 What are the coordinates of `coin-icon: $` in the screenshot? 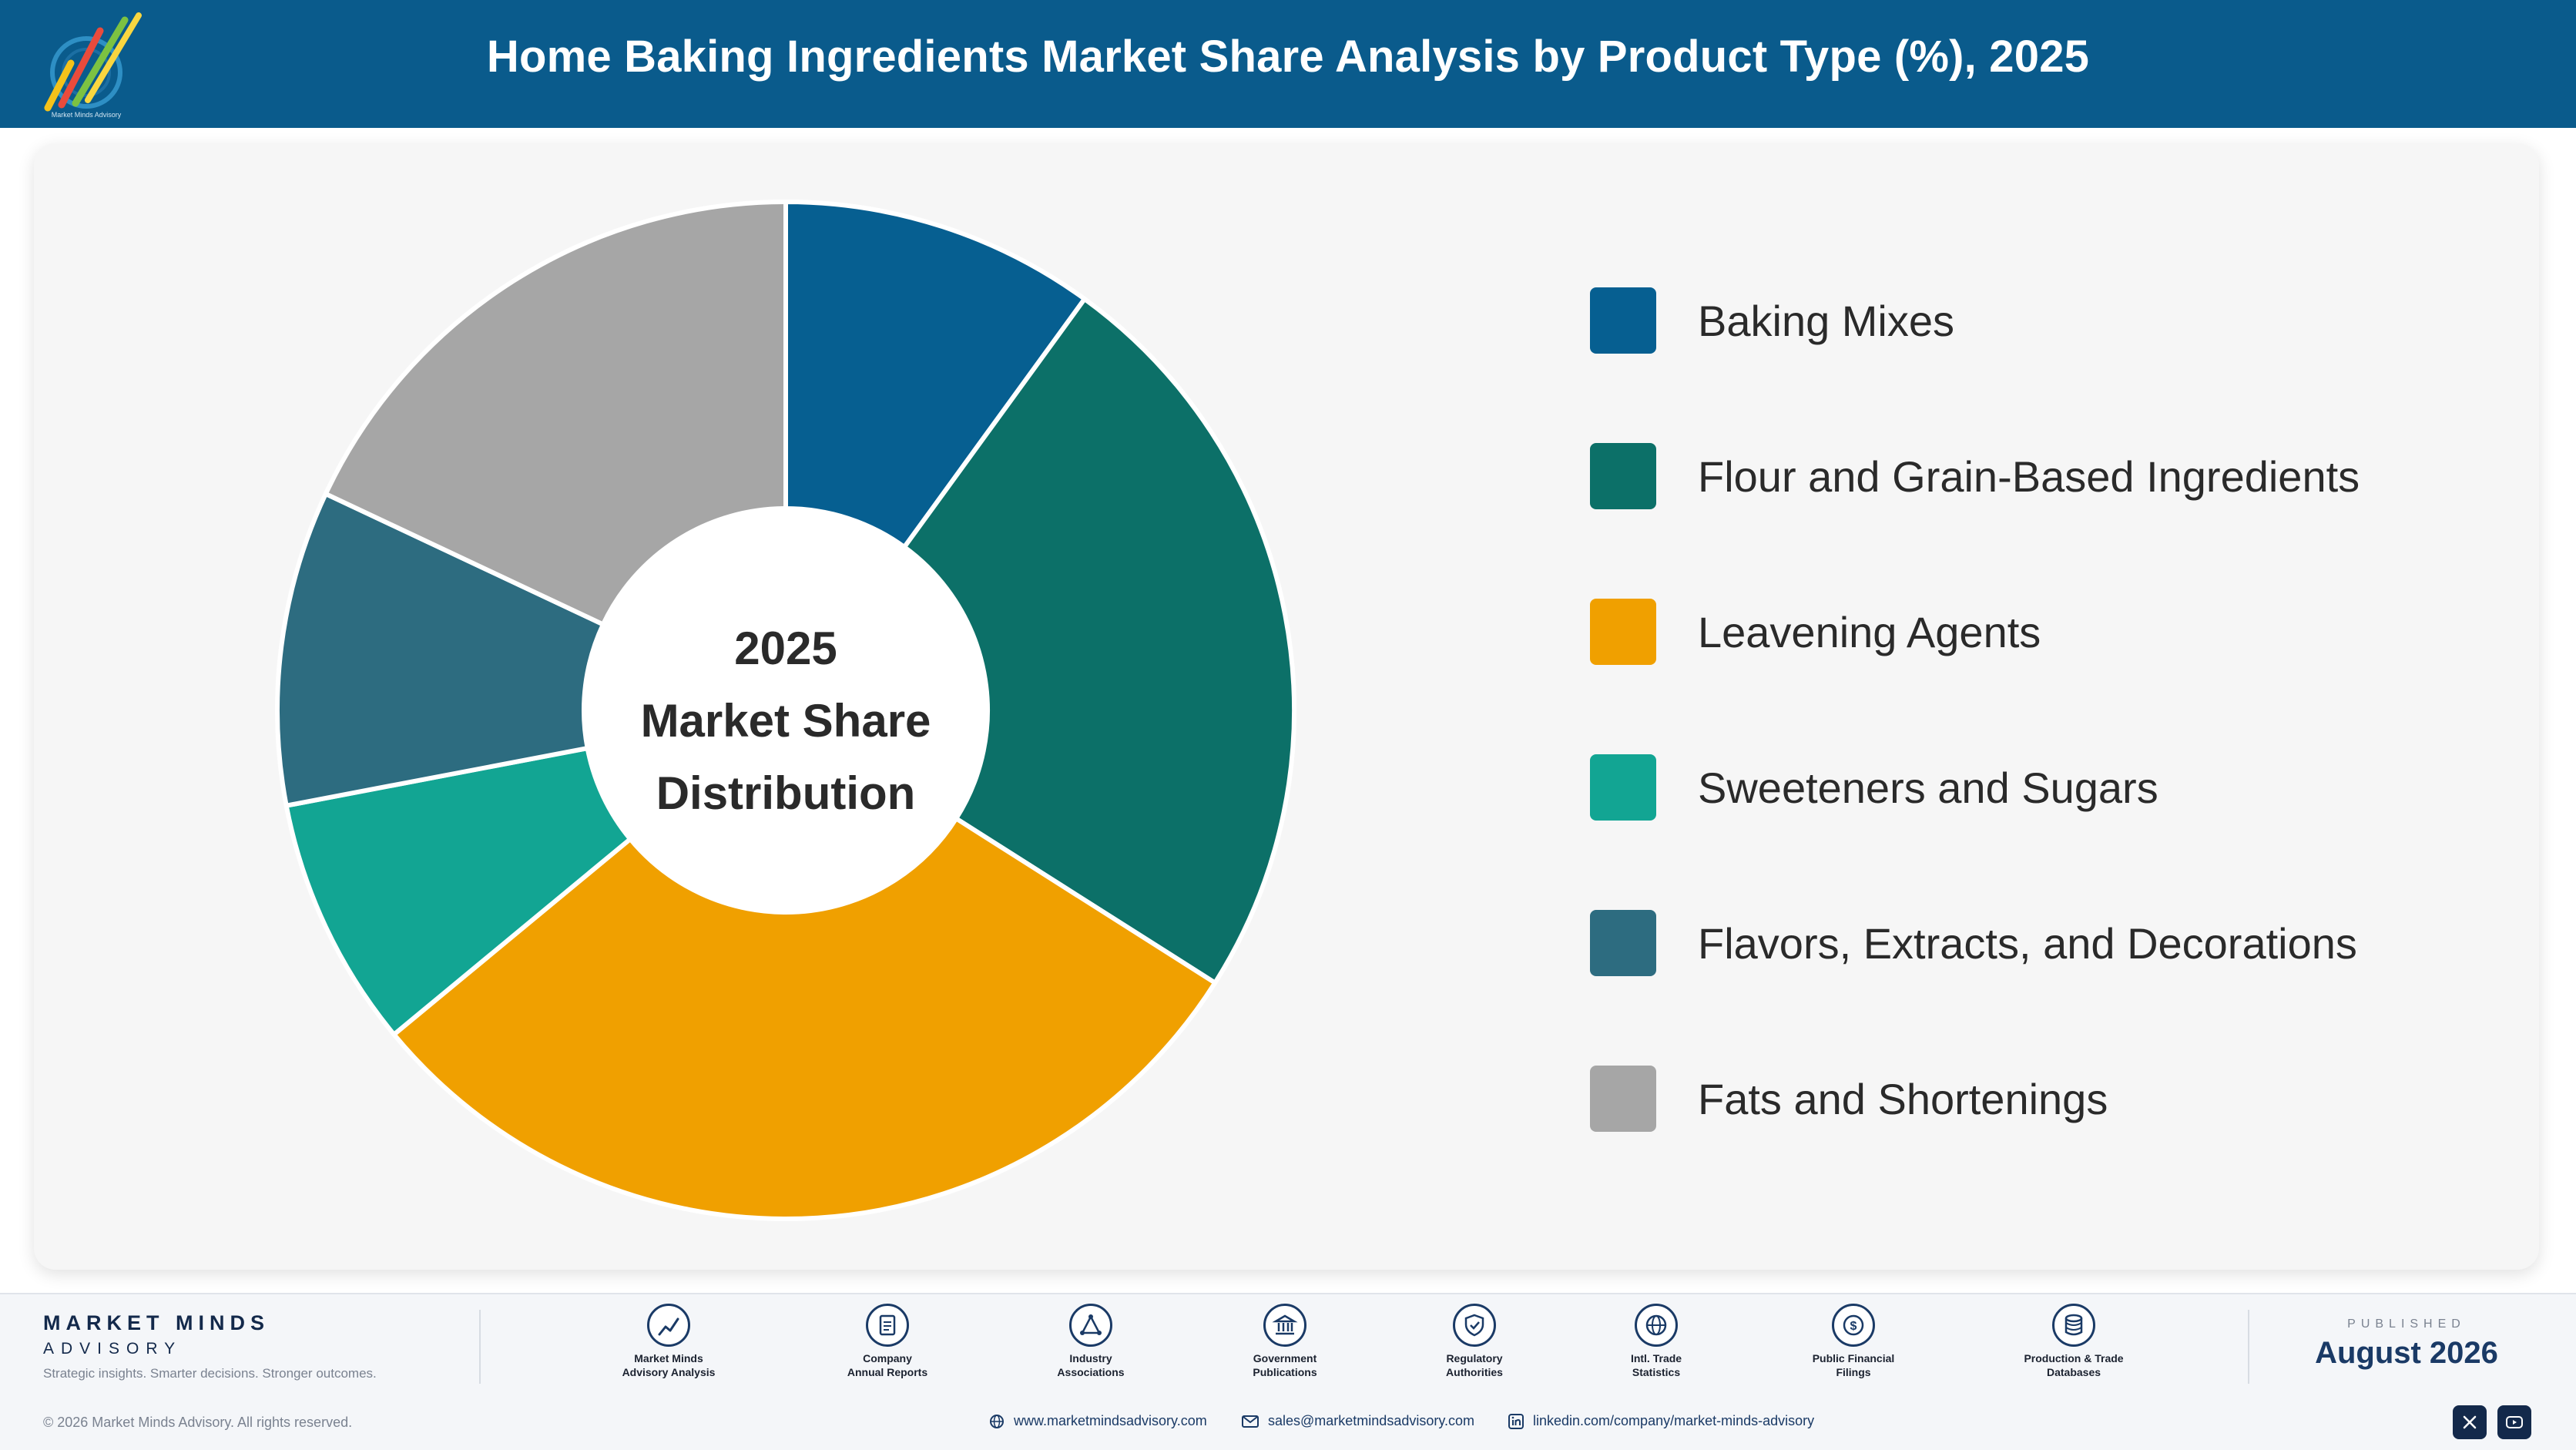 It's located at (1853, 1325).